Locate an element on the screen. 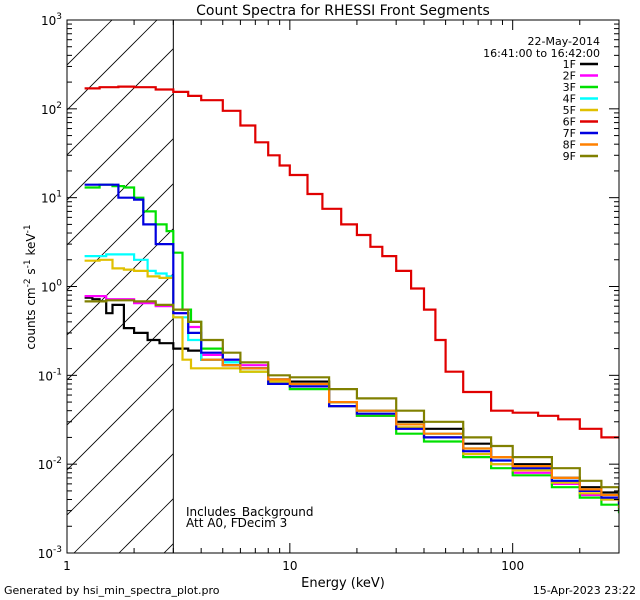 Image resolution: width=640 pixels, height=600 pixels. legend-date: 22-May-2014 is located at coordinates (564, 41).